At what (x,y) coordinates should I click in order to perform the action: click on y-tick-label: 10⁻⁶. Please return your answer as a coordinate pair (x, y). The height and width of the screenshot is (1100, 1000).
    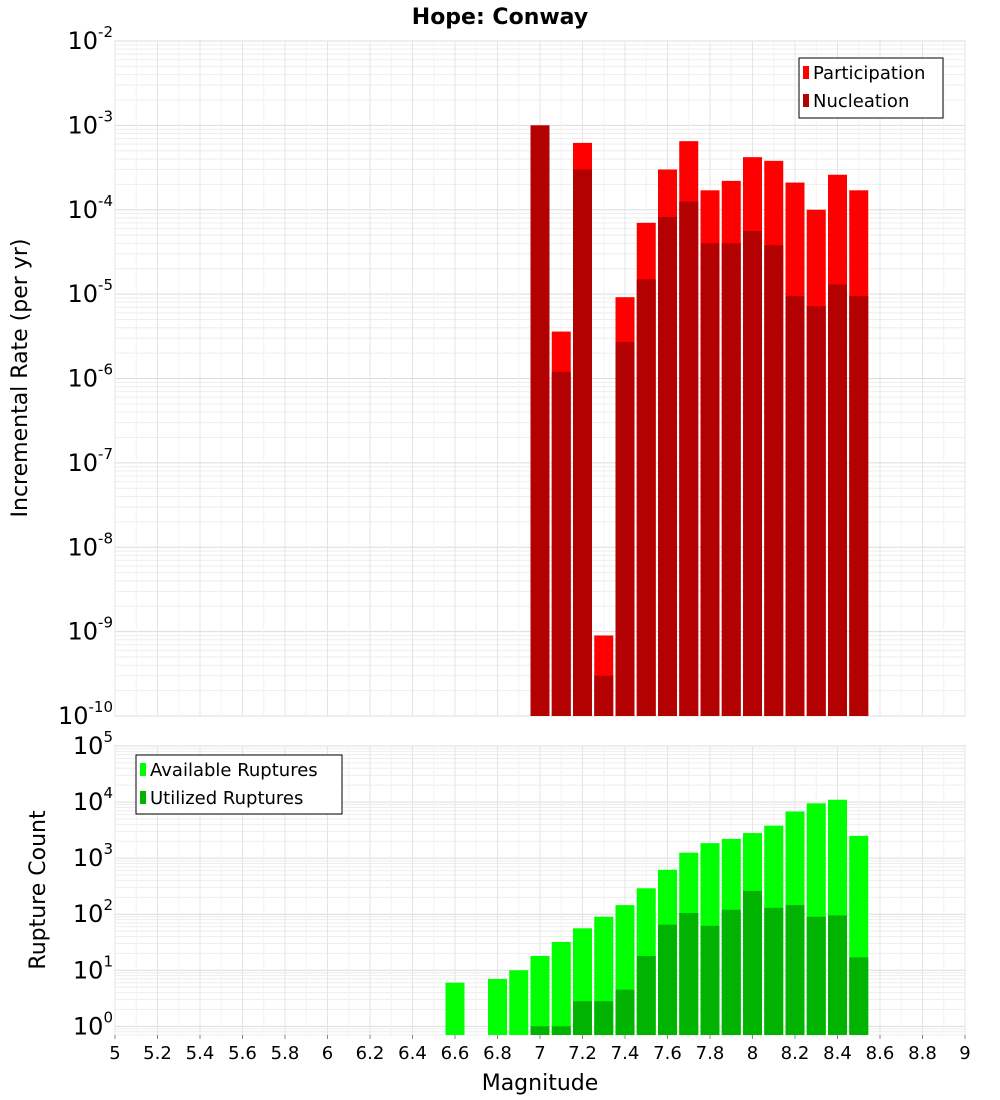
    Looking at the image, I should click on (90, 377).